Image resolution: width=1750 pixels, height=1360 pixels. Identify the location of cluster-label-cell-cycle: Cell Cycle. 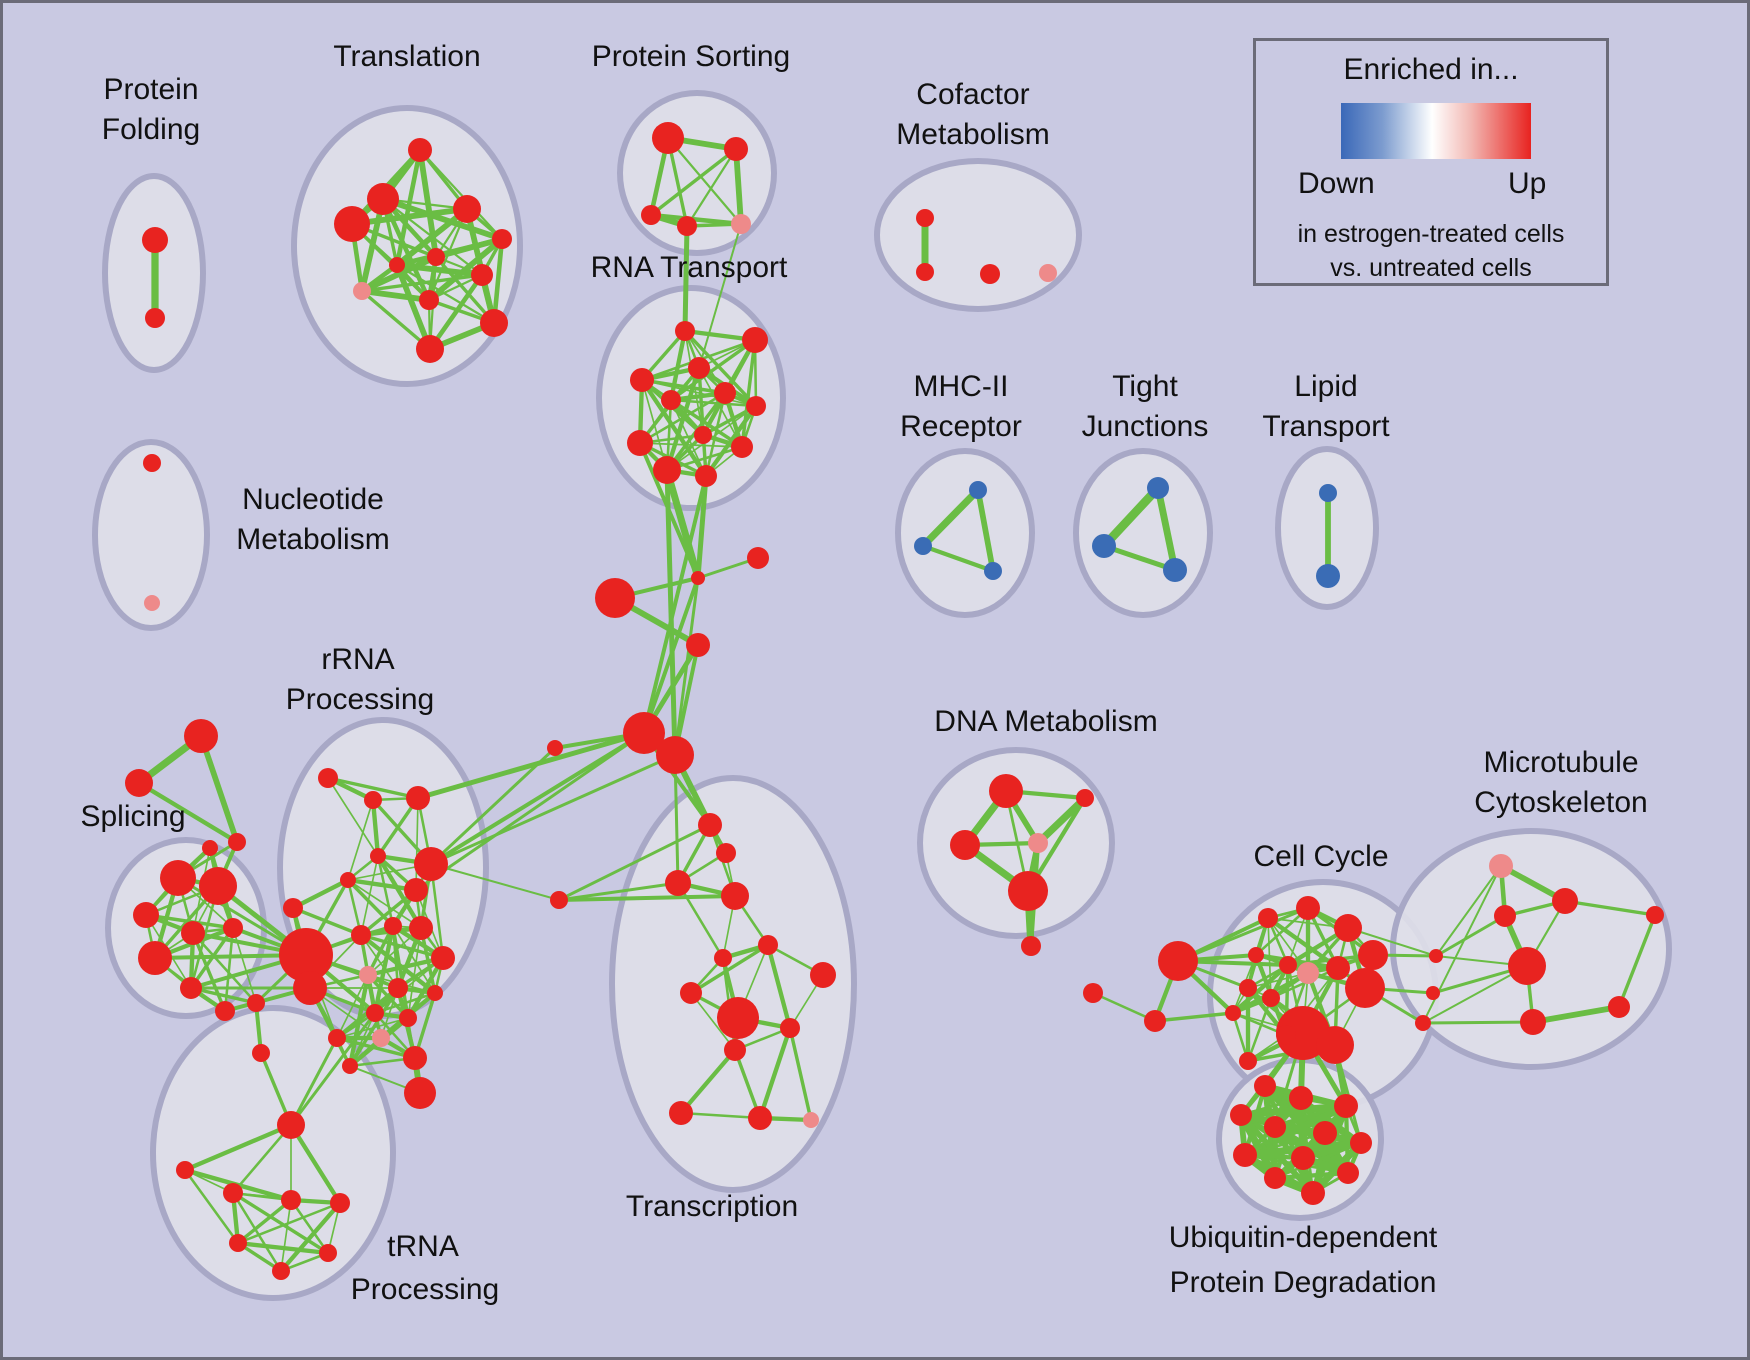
(1320, 856).